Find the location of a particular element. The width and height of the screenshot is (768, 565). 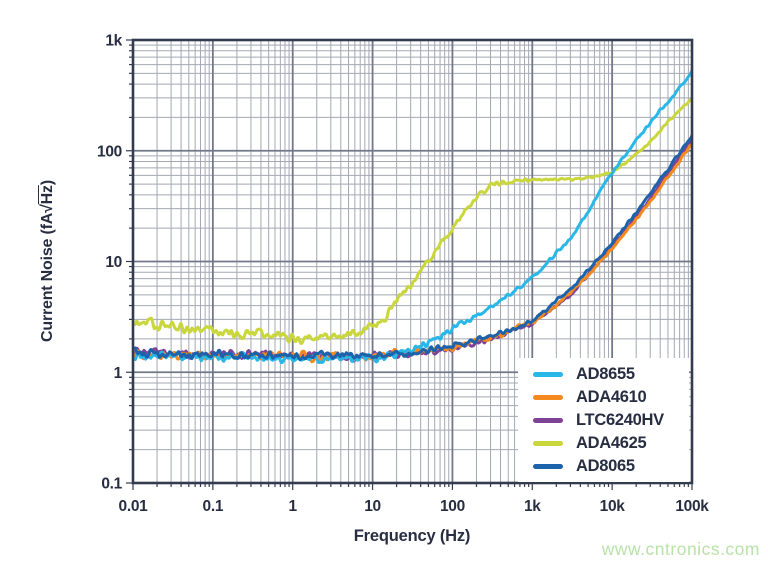

watermark: www.cntronics.com is located at coordinates (680, 549).